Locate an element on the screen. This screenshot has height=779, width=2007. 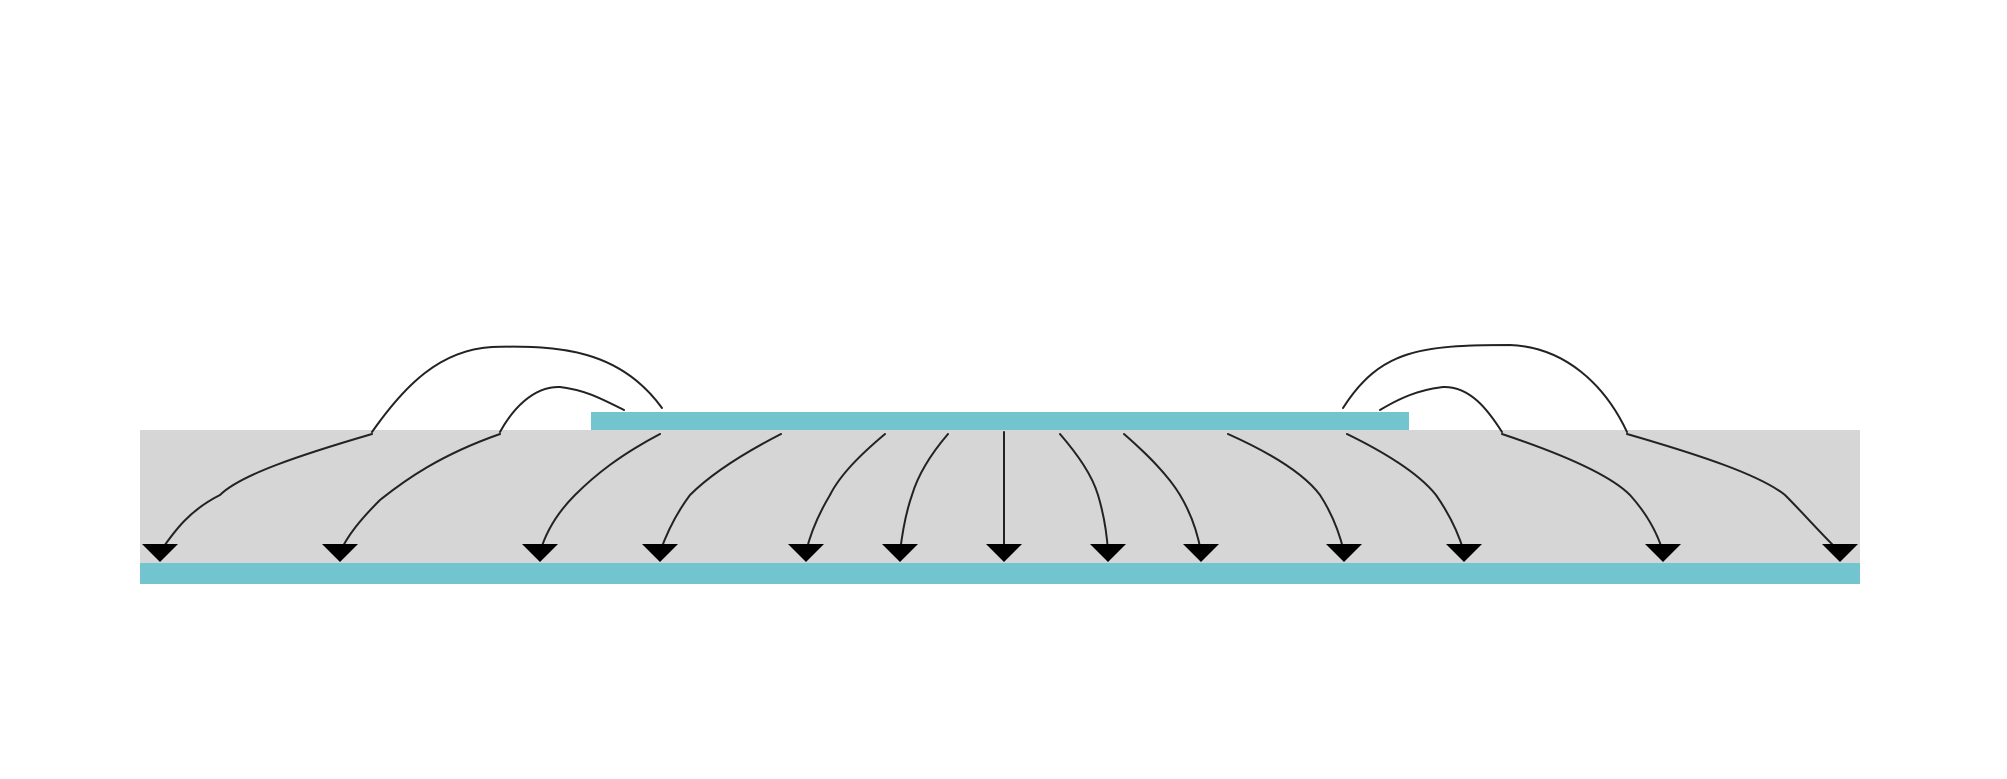
bottom-electrode is located at coordinates (1000, 573).